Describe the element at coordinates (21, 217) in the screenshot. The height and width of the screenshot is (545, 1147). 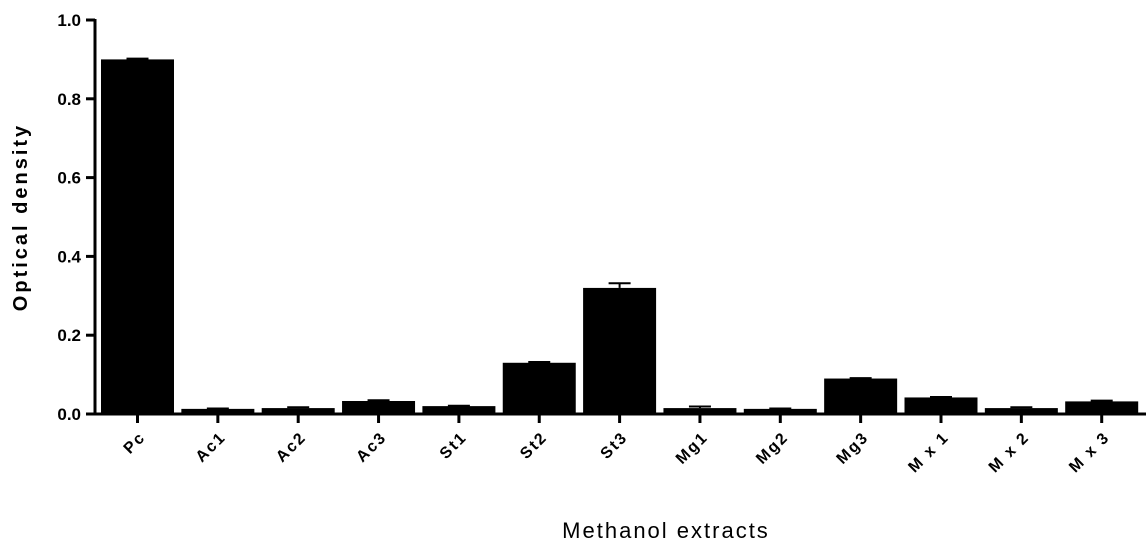
I see `y-axis-title: Optical density` at that location.